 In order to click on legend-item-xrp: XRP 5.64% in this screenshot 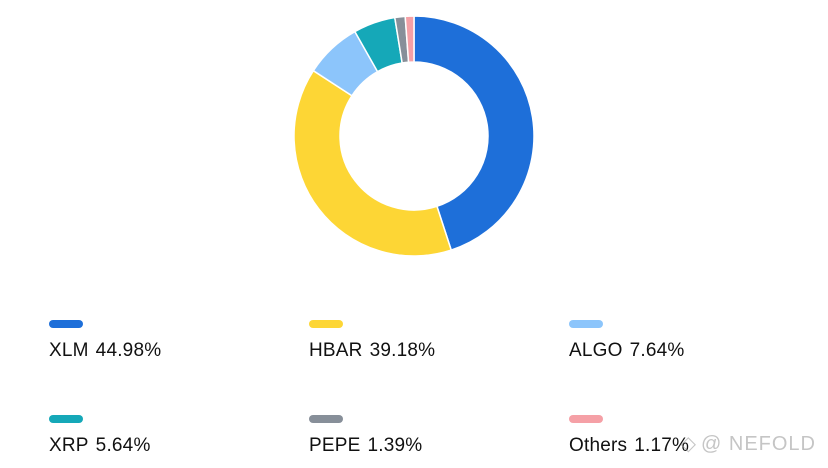, I will do `click(169, 440)`.